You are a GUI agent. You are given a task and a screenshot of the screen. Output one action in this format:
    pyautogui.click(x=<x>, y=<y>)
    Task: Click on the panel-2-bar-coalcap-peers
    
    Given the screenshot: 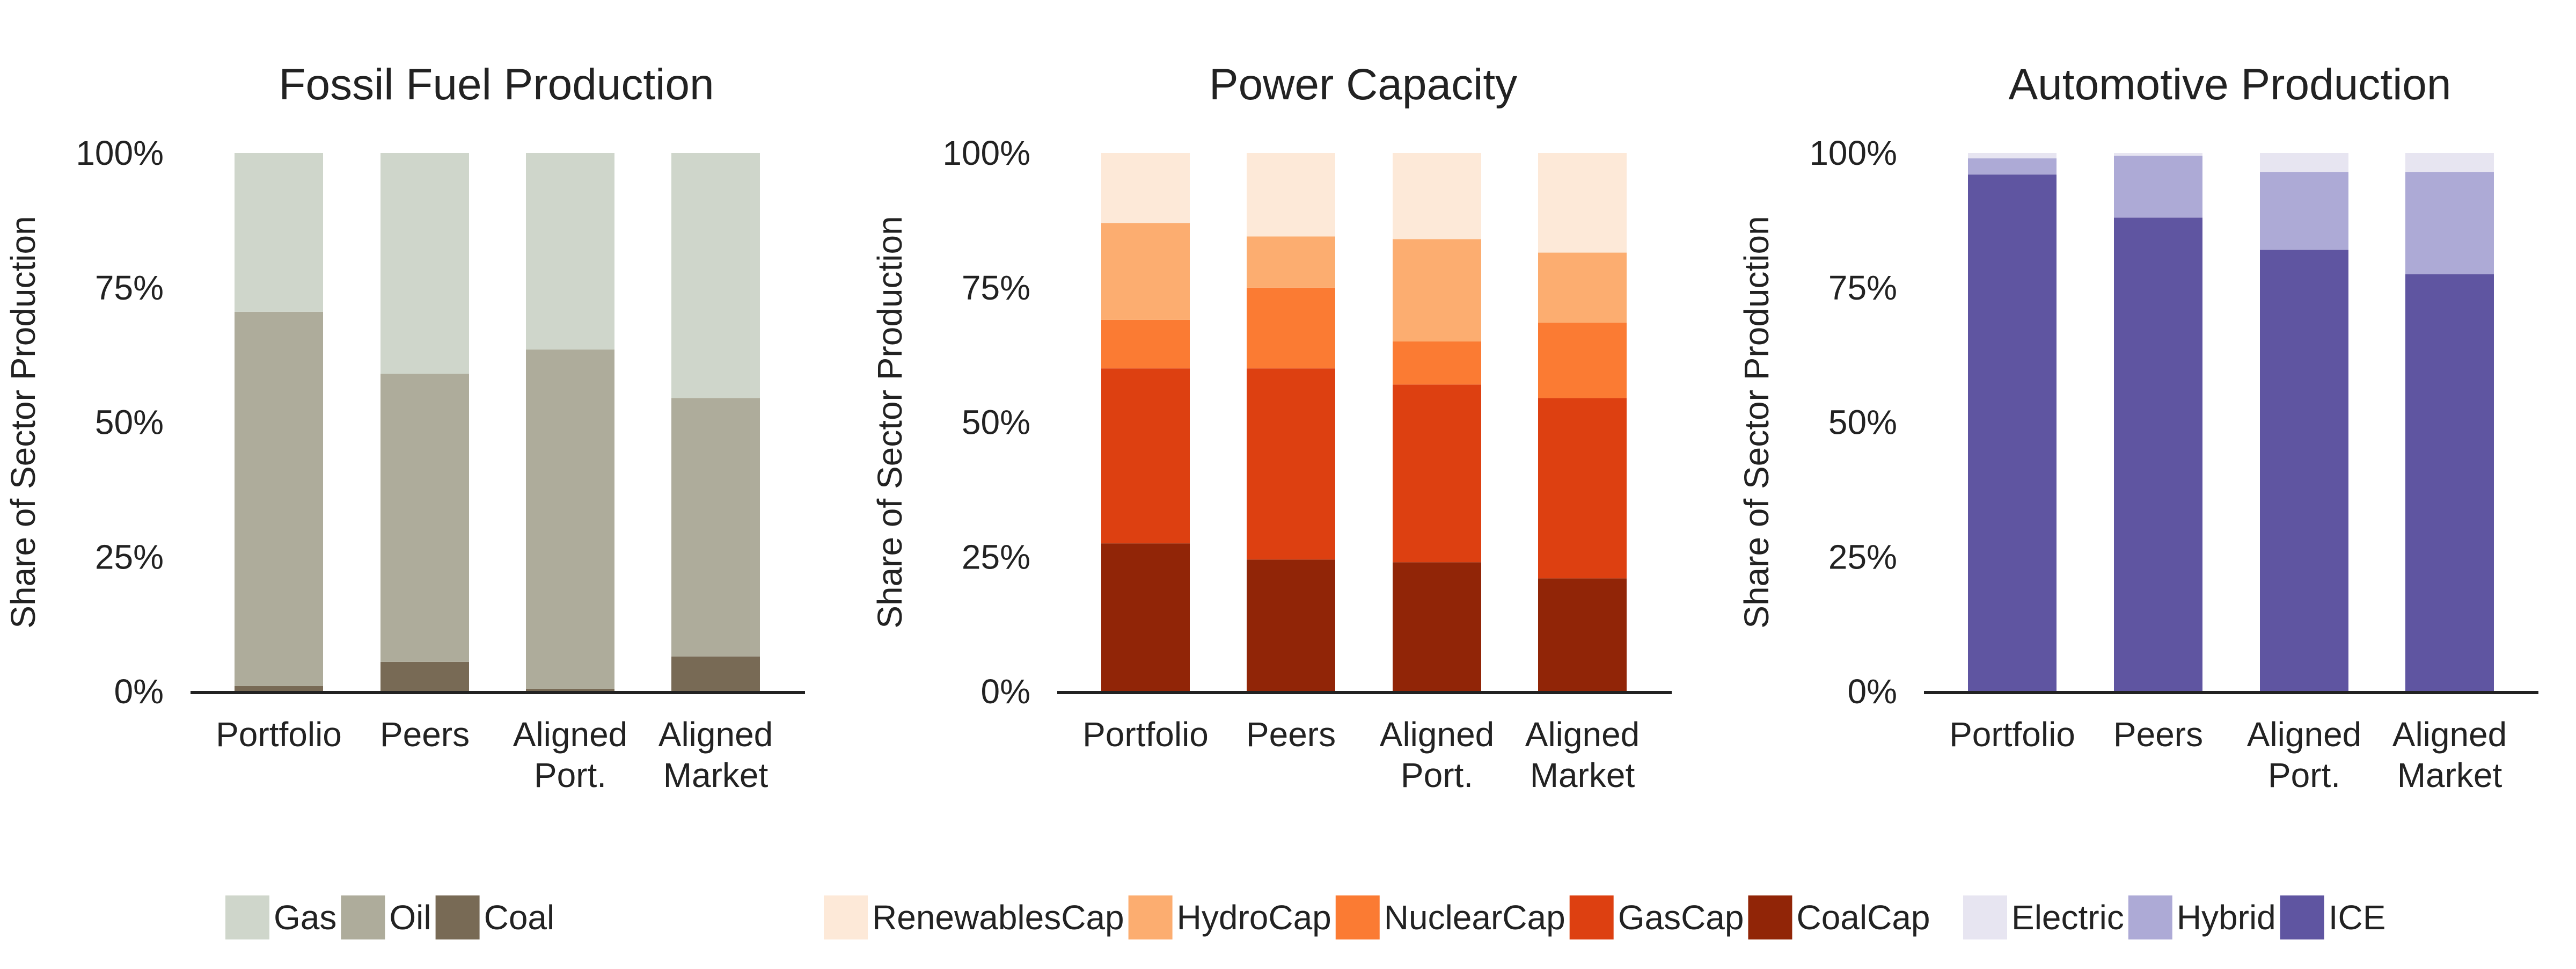 What is the action you would take?
    pyautogui.click(x=1291, y=625)
    